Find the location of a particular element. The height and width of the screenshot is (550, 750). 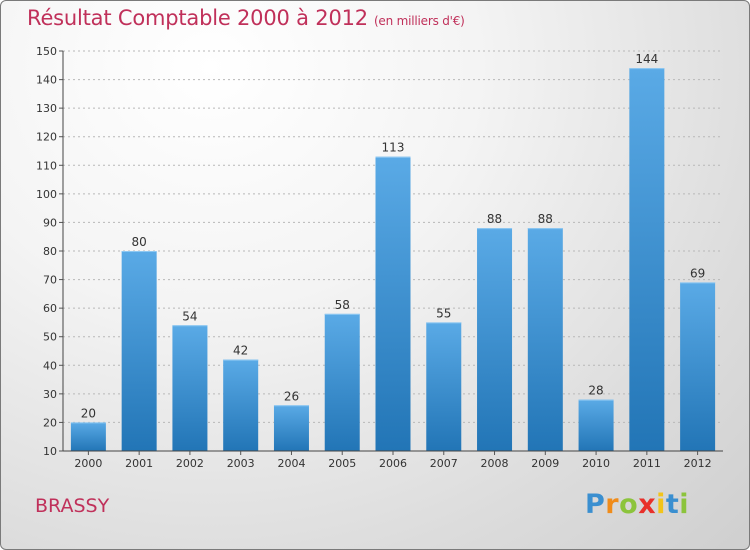

proxiti-logo: Proxiti is located at coordinates (637, 504).